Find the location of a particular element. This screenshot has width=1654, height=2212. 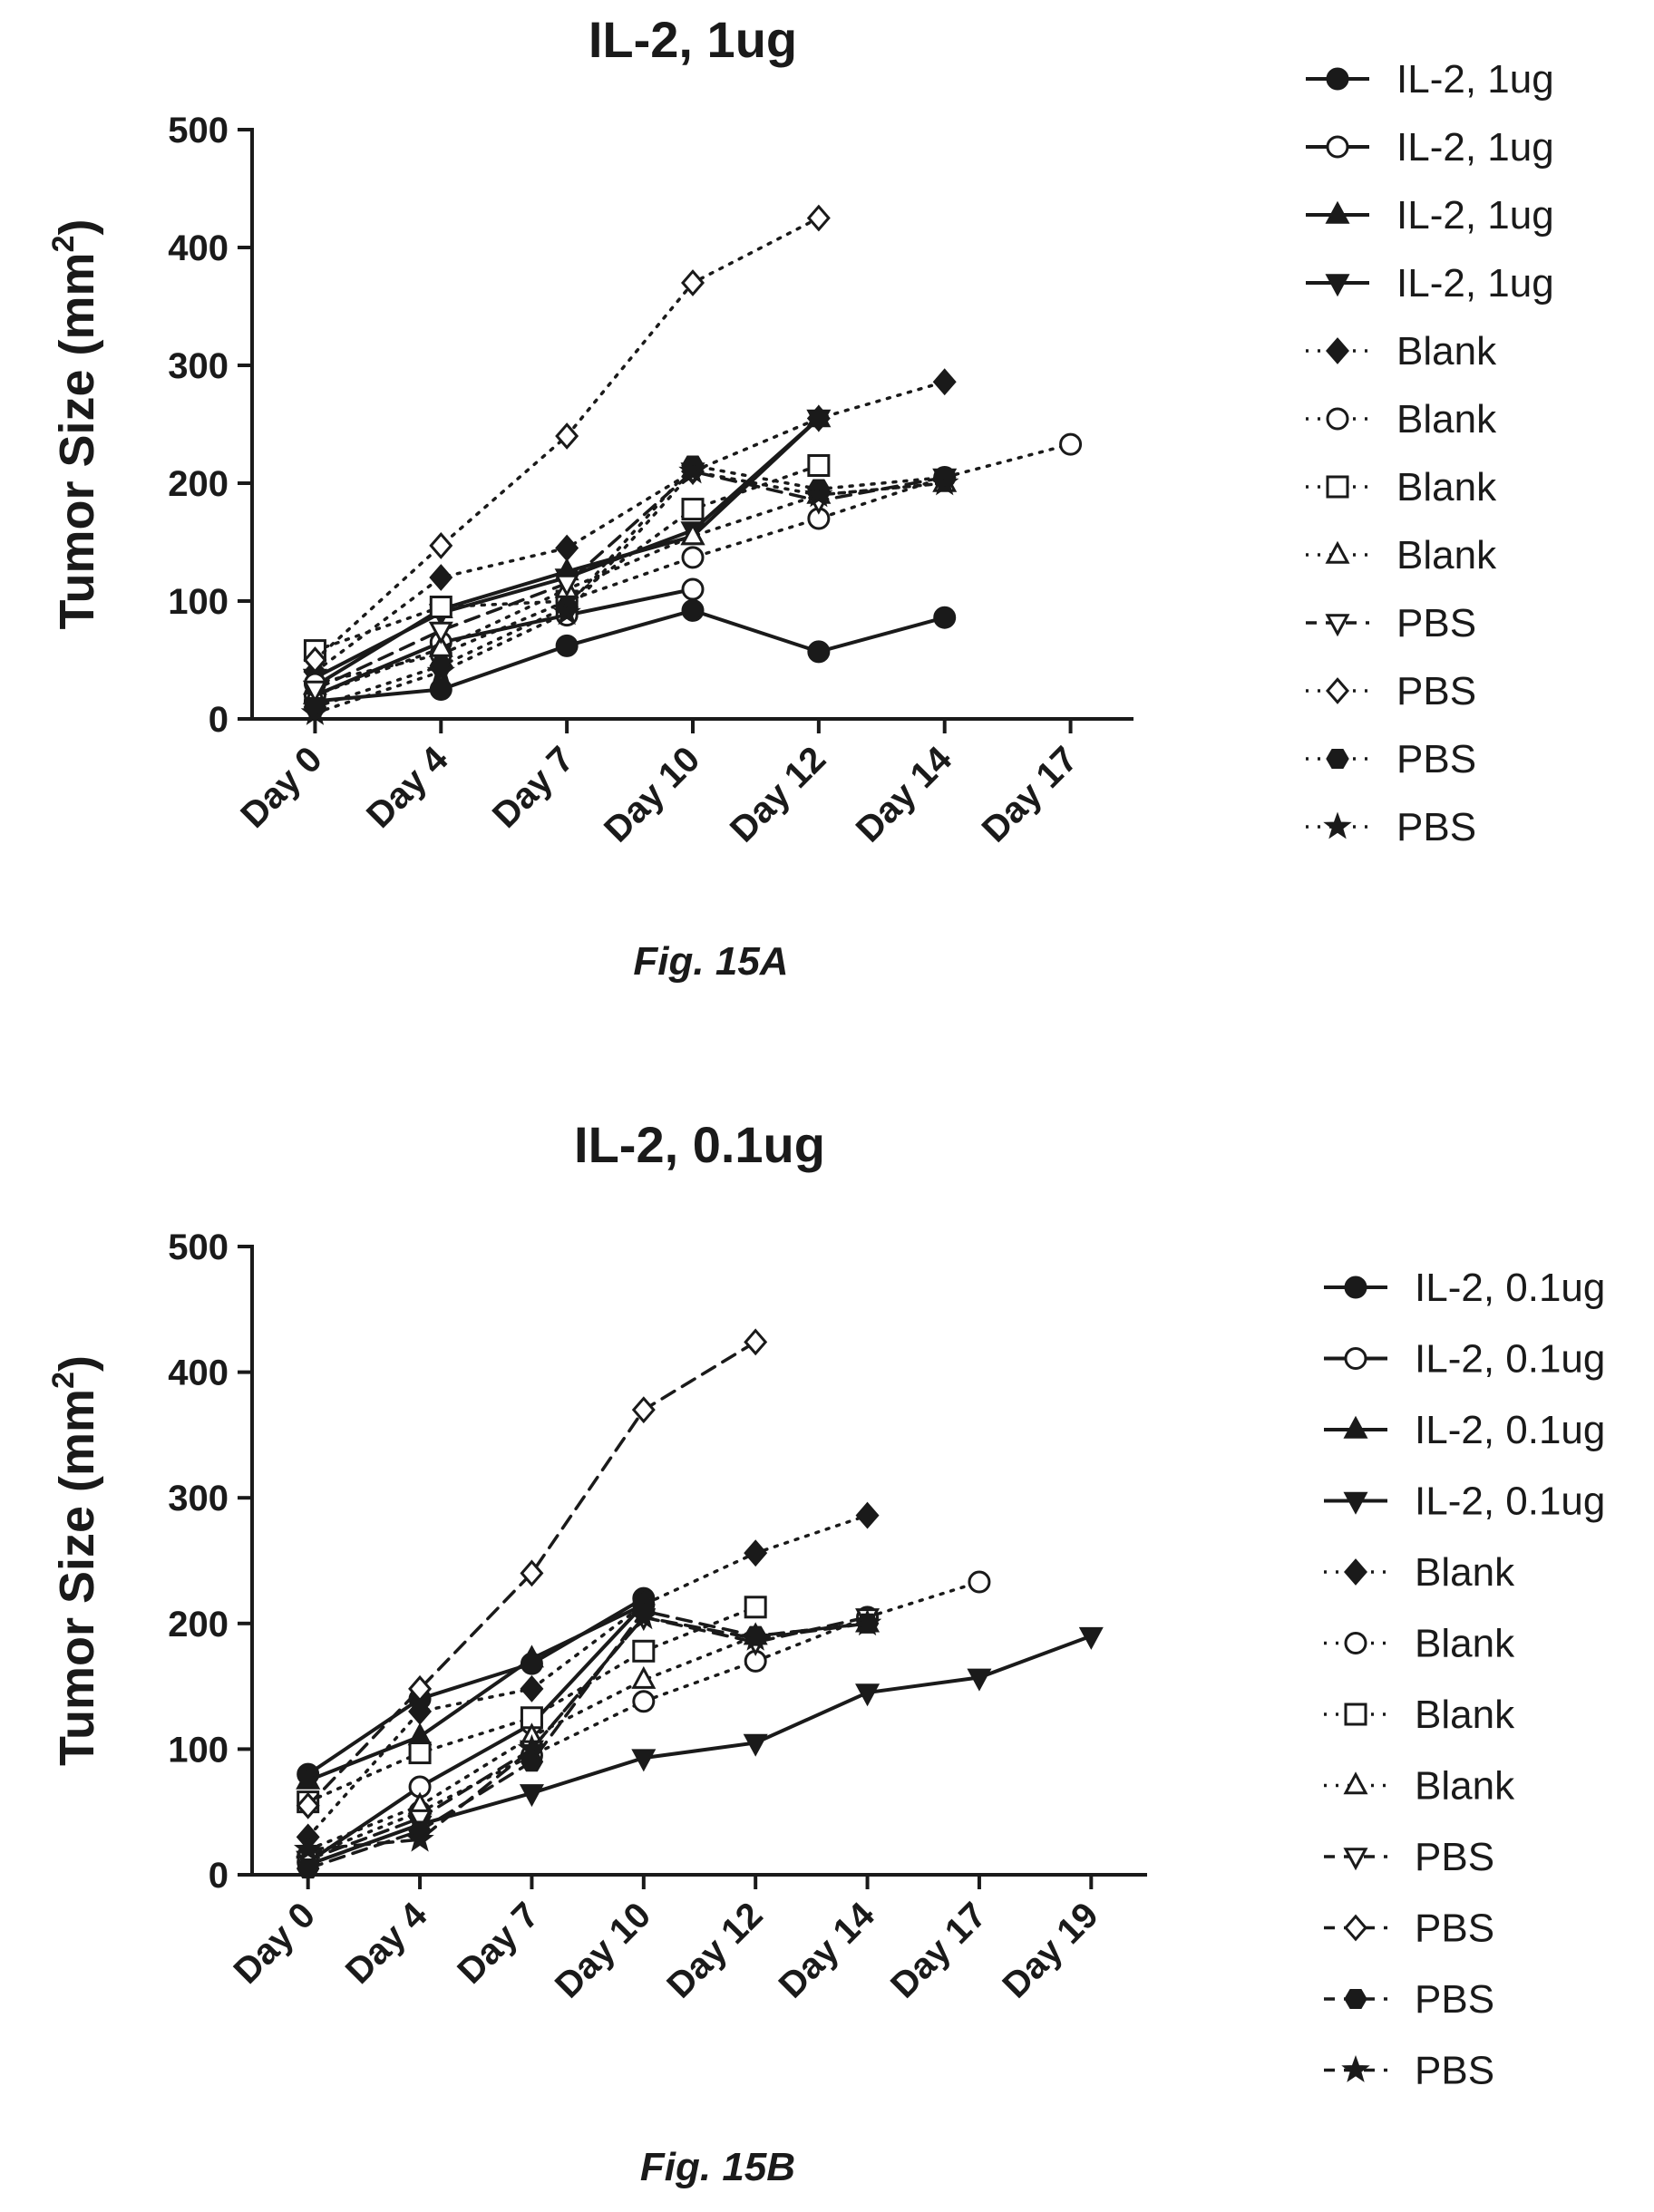

x-tick-label: Day 7 is located at coordinates (499, 1943).